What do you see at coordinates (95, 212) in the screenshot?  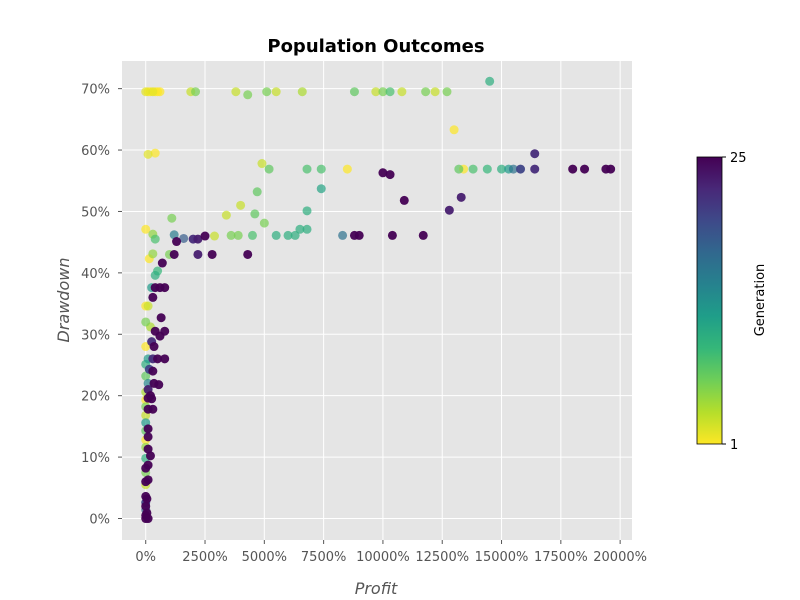 I see `y-tick-label: 50%` at bounding box center [95, 212].